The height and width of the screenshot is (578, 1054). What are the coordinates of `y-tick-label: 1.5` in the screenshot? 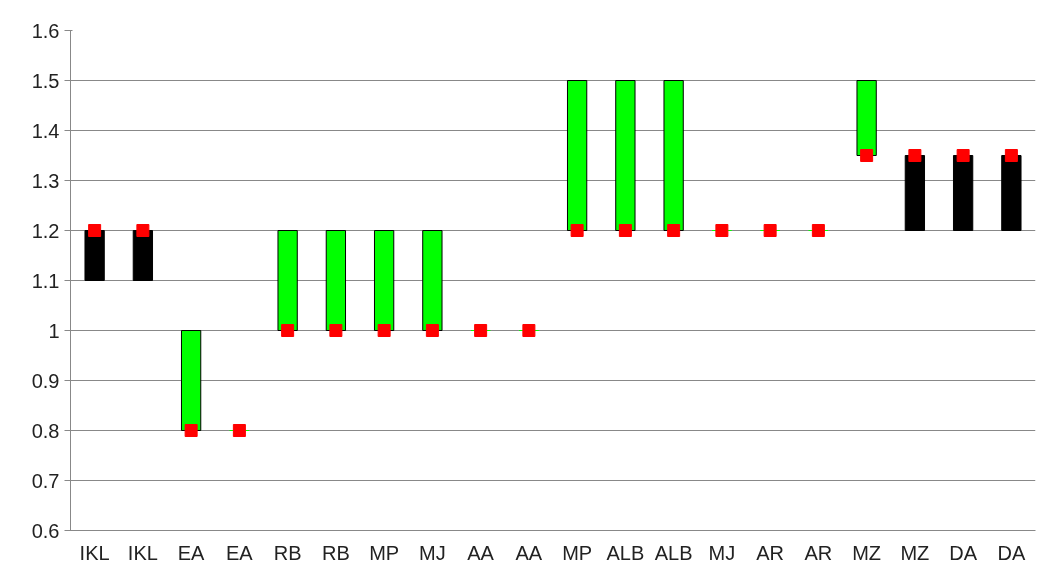 It's located at (45, 80).